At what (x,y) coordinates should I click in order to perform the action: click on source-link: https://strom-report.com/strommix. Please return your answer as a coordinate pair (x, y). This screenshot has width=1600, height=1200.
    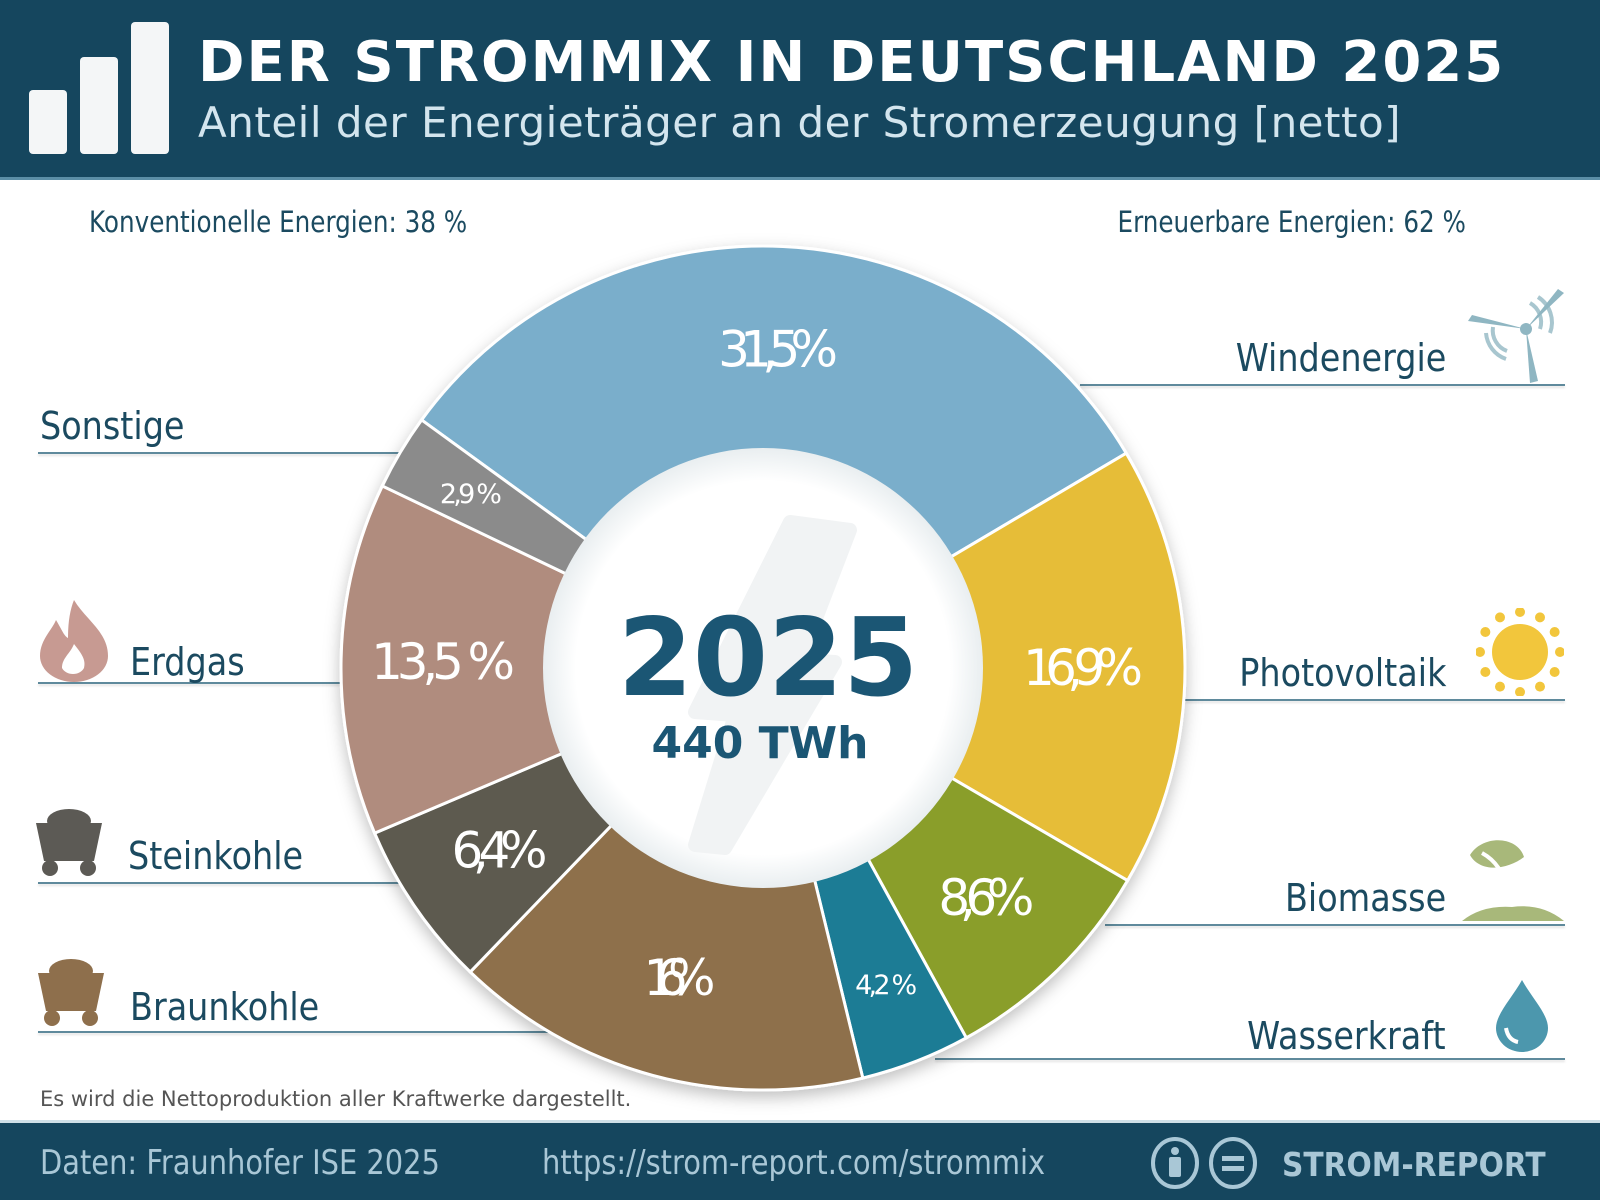
    Looking at the image, I should click on (794, 1163).